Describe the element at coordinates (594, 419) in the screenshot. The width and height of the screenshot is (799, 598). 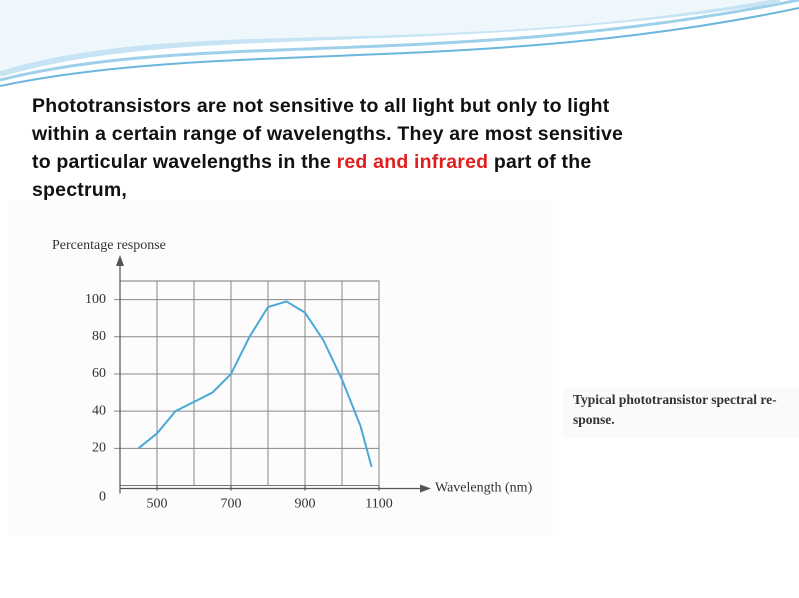
I see `caption-line: sponse.` at that location.